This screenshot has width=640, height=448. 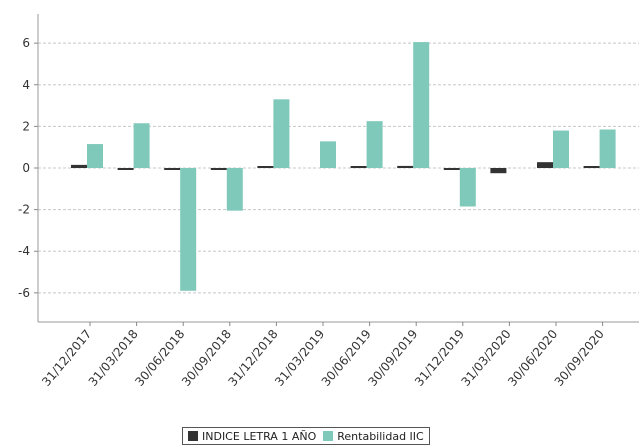 I want to click on legend-label-rentabilidad: Rentabilidad IIC, so click(x=380, y=436).